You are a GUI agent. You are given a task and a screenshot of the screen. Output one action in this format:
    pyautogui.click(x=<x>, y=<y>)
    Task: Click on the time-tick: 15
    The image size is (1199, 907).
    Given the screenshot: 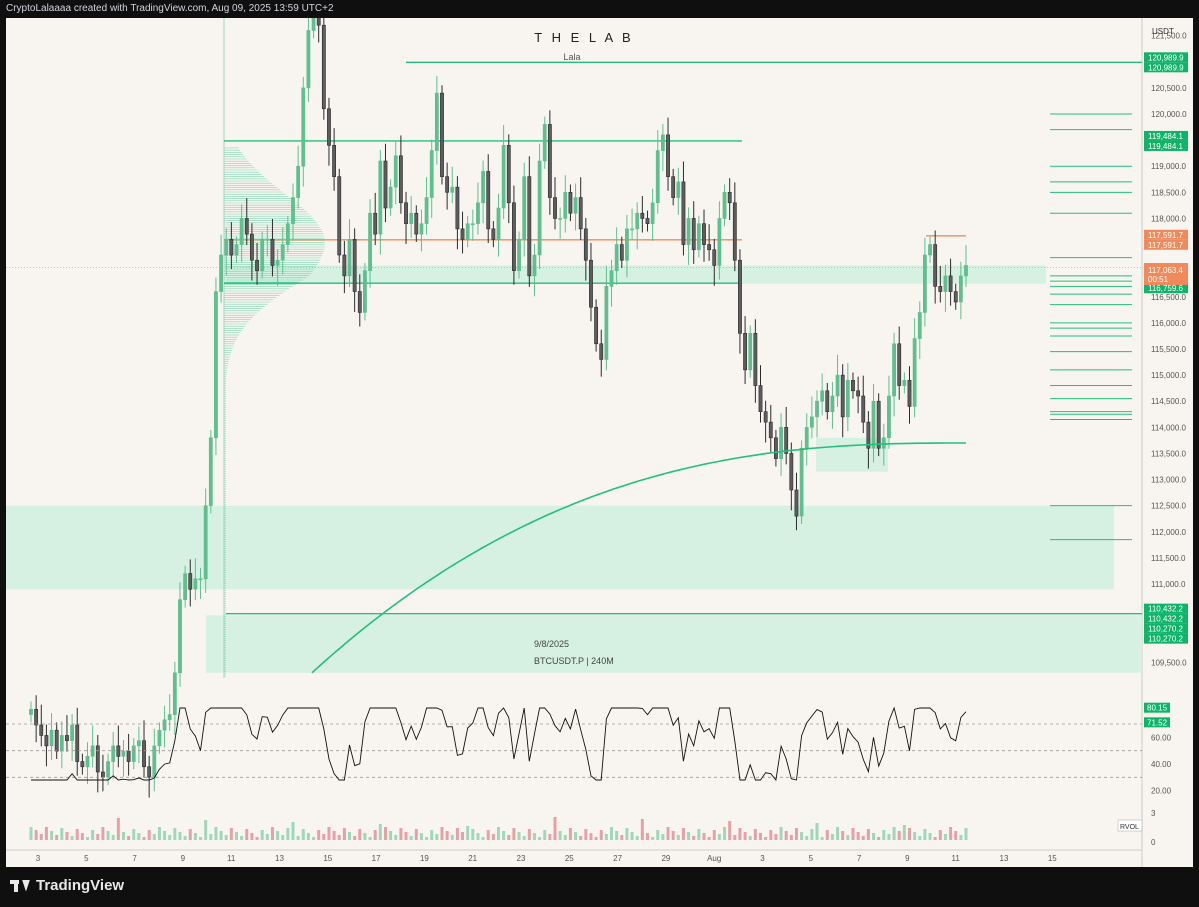 What is the action you would take?
    pyautogui.click(x=1052, y=858)
    